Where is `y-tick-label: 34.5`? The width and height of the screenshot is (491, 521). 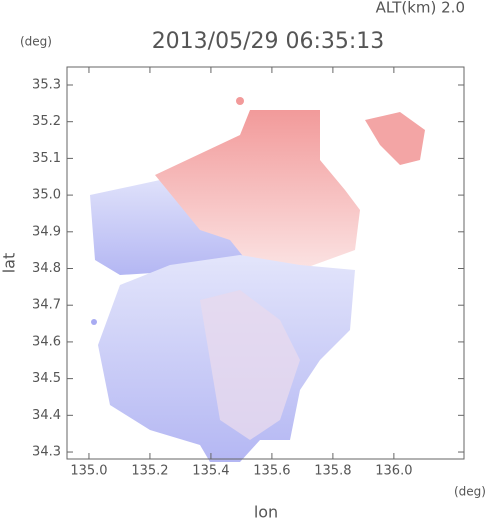
y-tick-label: 34.5 is located at coordinates (46, 378).